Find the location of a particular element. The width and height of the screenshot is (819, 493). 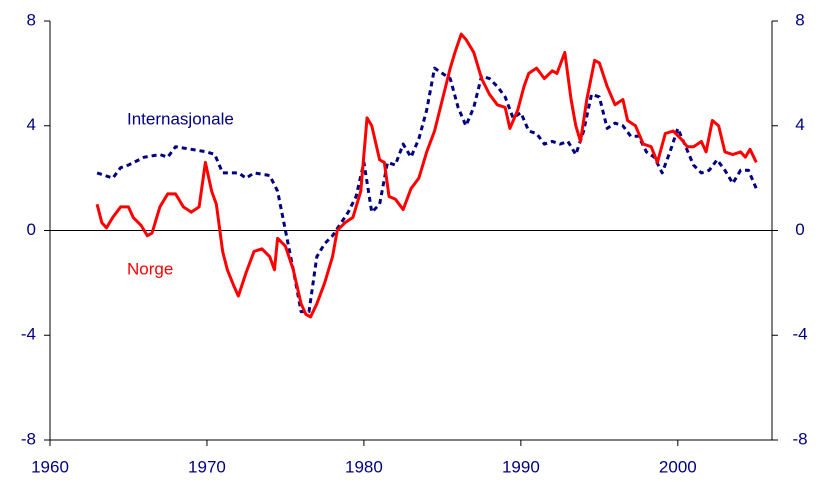

x-tick-label: 1980 is located at coordinates (364, 466).